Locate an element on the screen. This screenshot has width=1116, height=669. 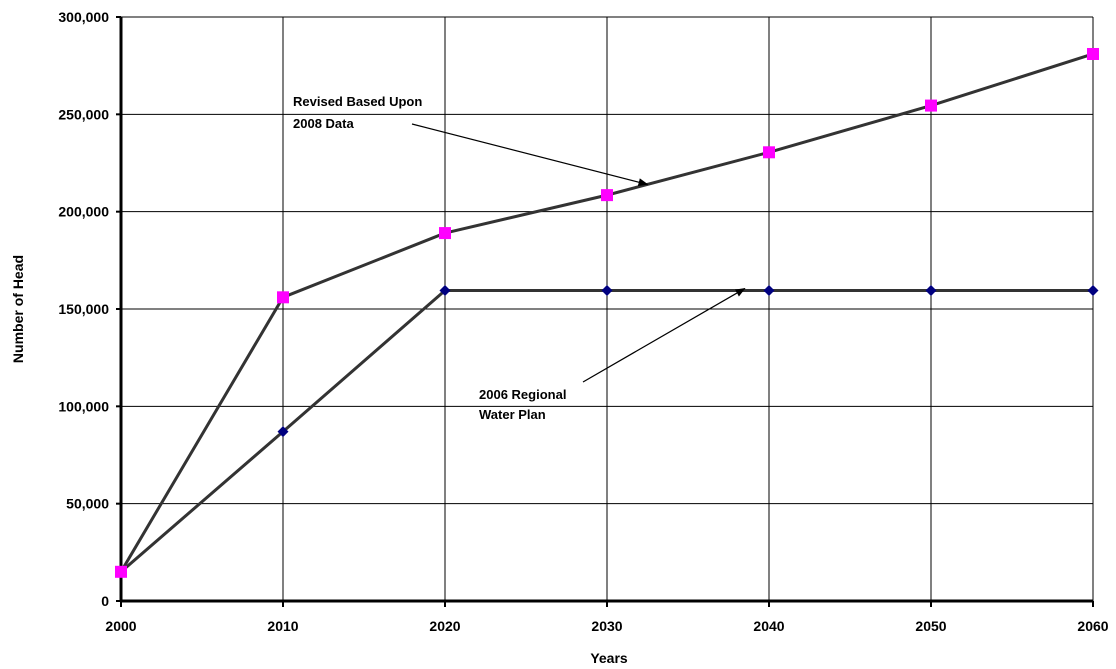
y-tick-label: 0 is located at coordinates (105, 601).